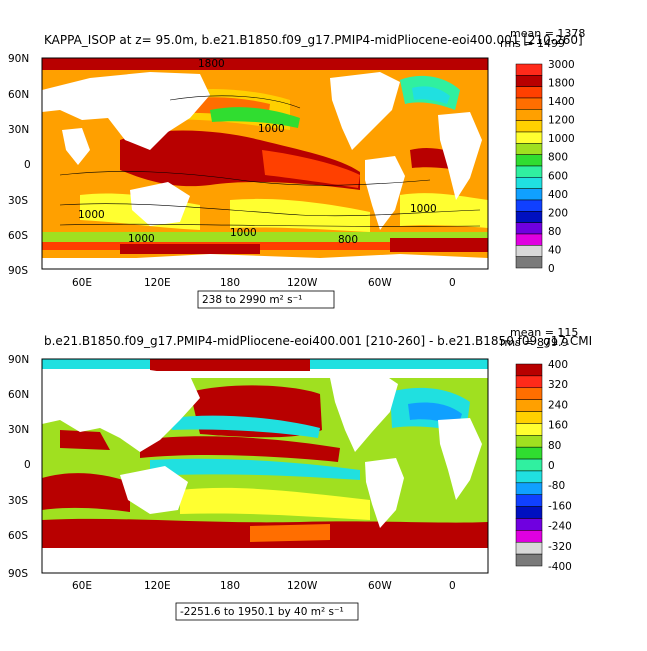 This screenshot has height=651, width=647. Describe the element at coordinates (544, 332) in the screenshot. I see `panel-bottom-mean: mean = 115` at that location.